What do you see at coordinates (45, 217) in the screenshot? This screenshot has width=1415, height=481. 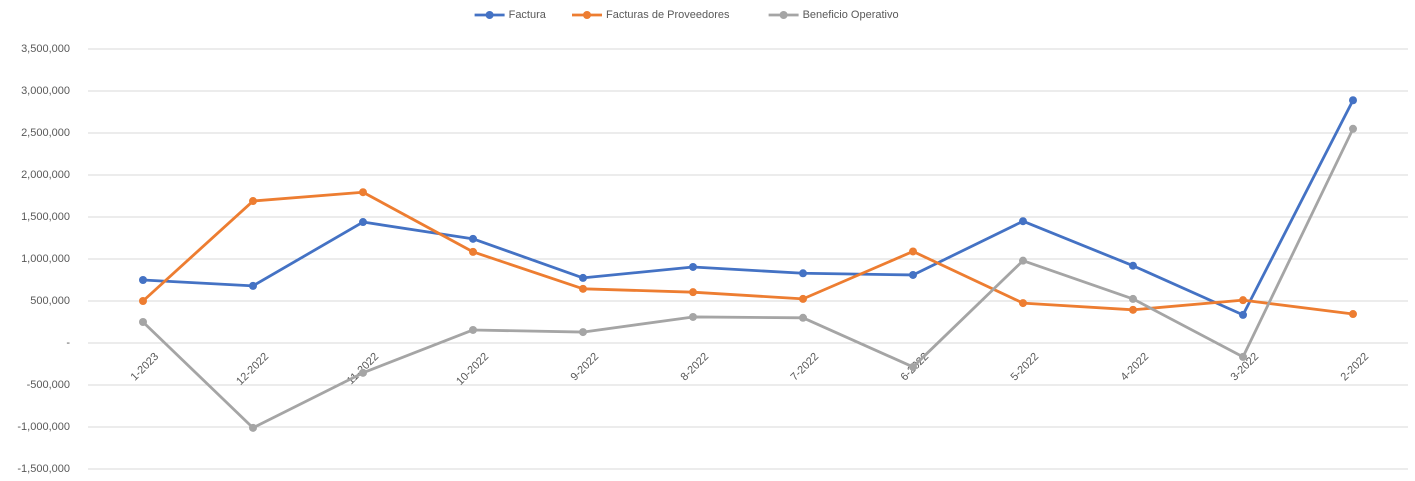 I see `y-tick-label: 1,500,000` at bounding box center [45, 217].